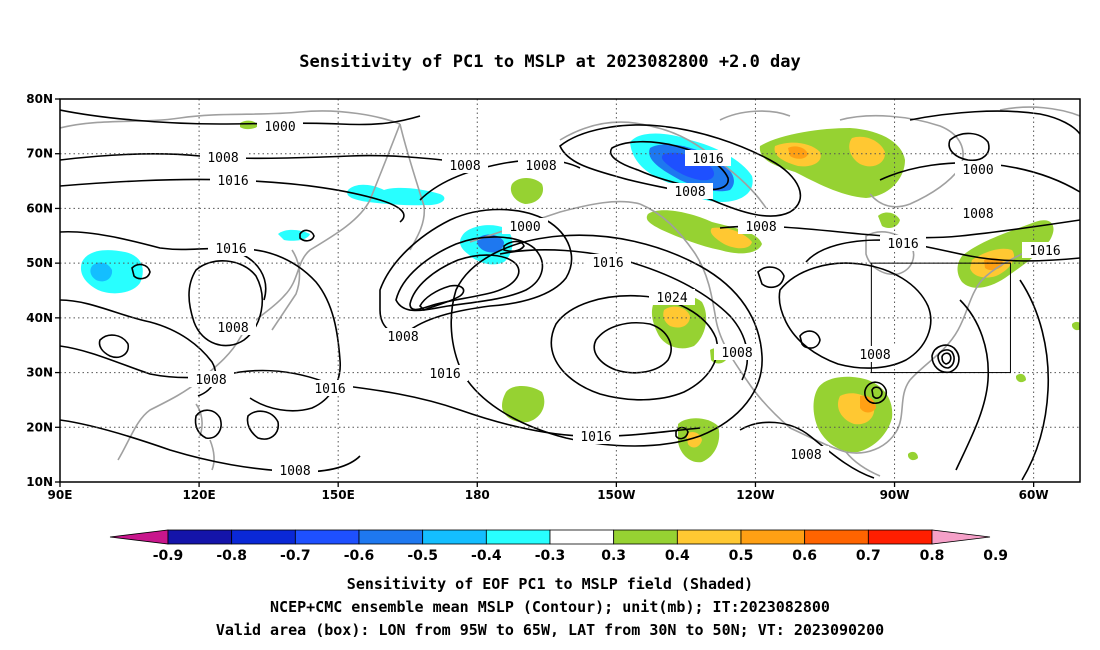  What do you see at coordinates (550, 556) in the screenshot?
I see `colorbar-tick-label: -0.3` at bounding box center [550, 556].